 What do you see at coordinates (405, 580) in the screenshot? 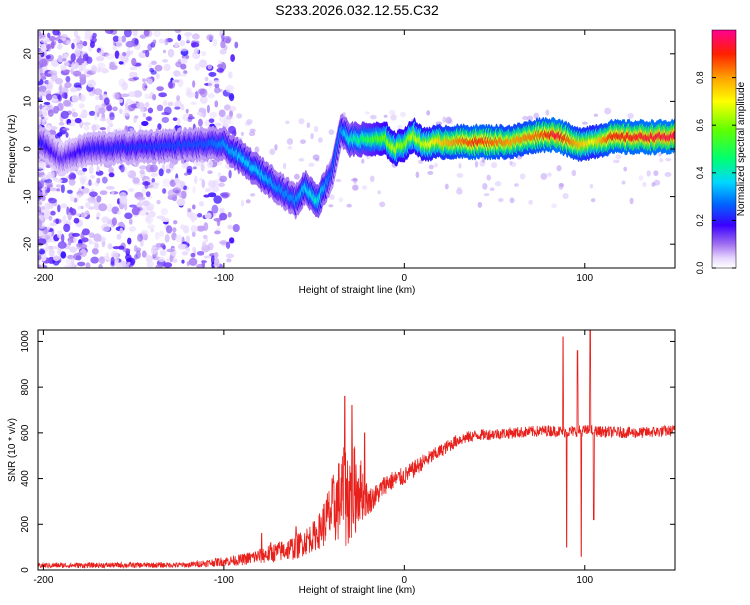
I see `x-tick-label: 0` at bounding box center [405, 580].